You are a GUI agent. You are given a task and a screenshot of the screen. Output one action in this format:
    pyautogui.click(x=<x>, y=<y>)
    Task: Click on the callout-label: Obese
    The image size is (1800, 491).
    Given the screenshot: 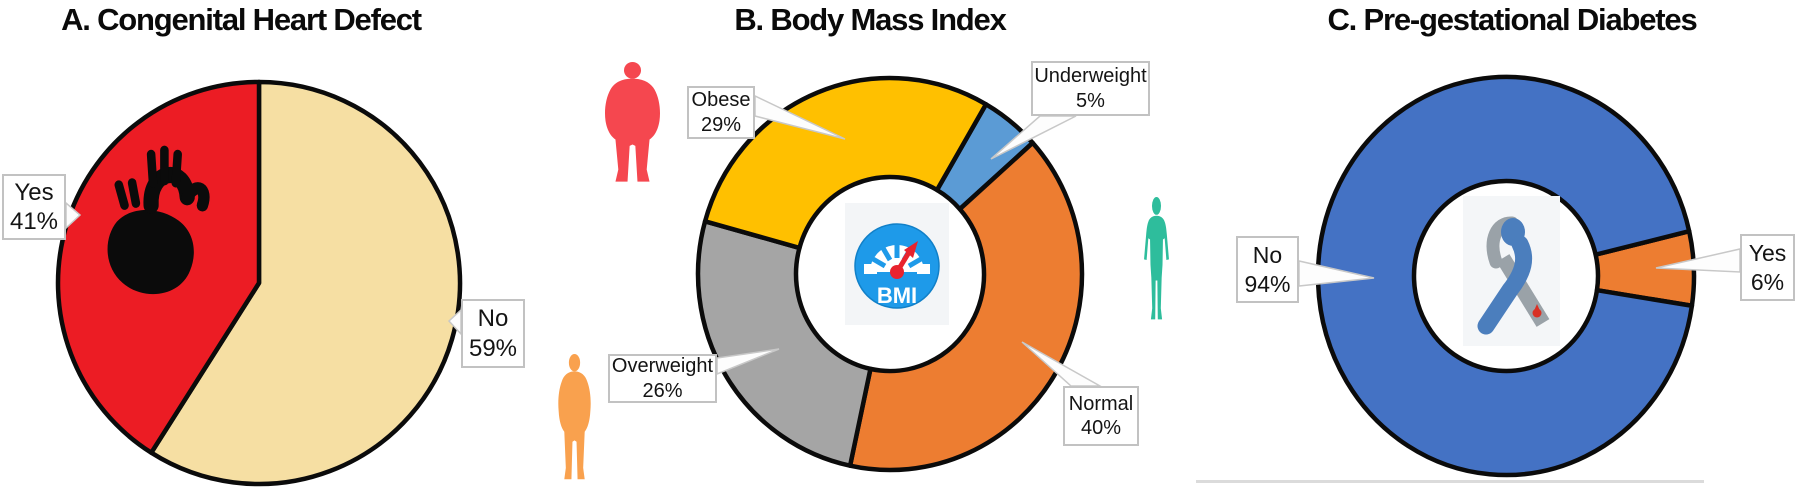 What is the action you would take?
    pyautogui.click(x=721, y=100)
    